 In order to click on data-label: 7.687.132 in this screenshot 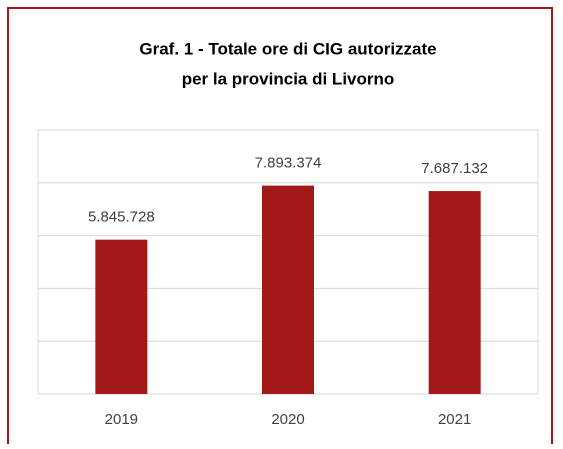, I will do `click(454, 168)`.